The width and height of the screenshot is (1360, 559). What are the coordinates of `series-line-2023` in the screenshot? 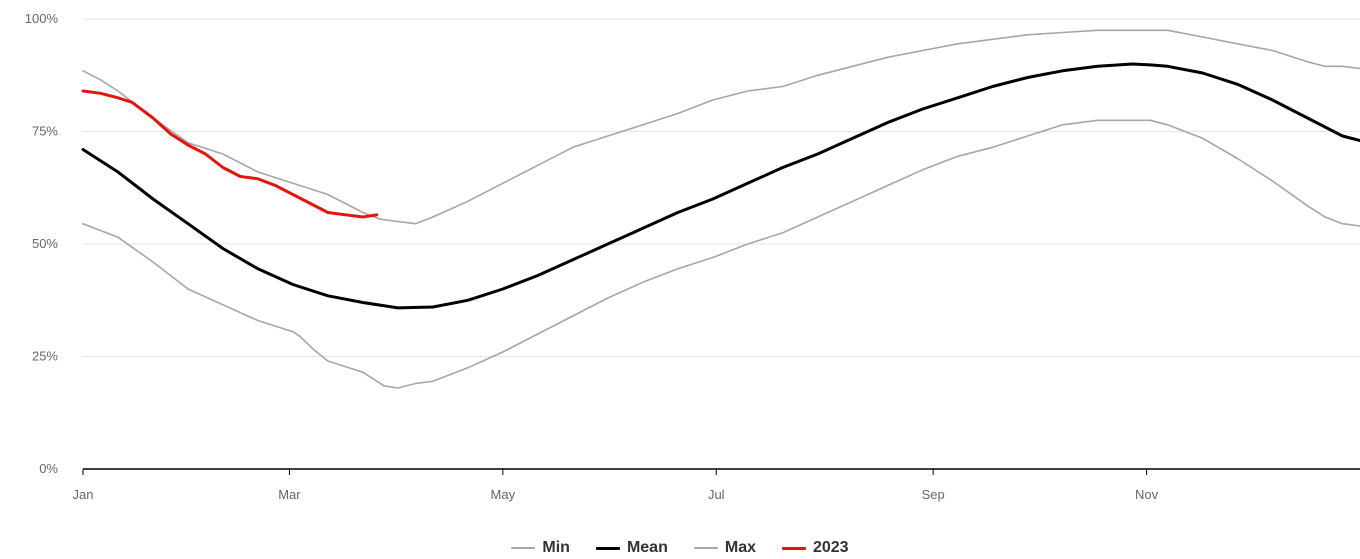 It's located at (230, 154).